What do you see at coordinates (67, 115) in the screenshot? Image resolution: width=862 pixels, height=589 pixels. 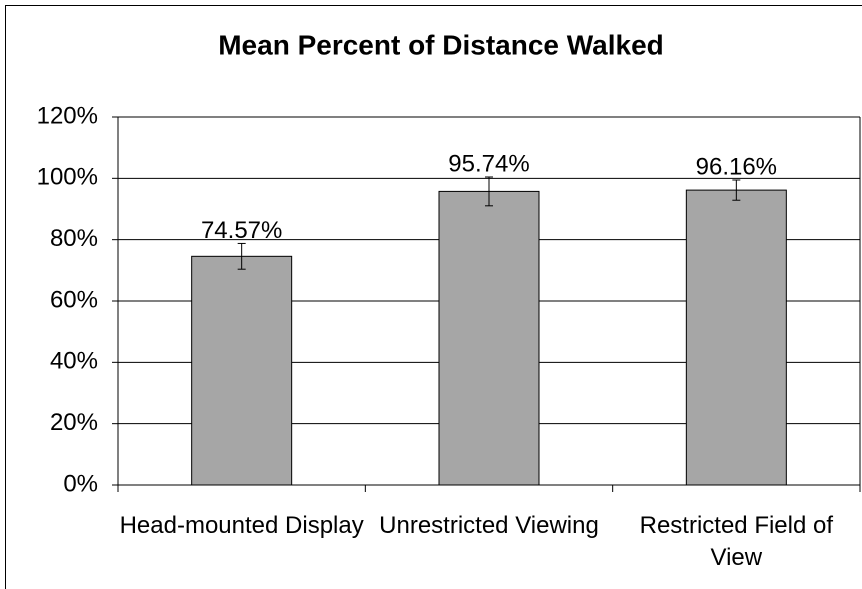 I see `y-tick-label: 120%` at bounding box center [67, 115].